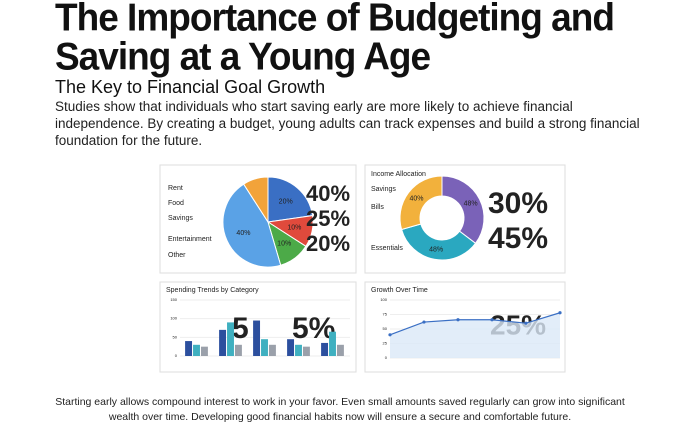 The width and height of the screenshot is (680, 441). I want to click on legend-label: Rent, so click(175, 188).